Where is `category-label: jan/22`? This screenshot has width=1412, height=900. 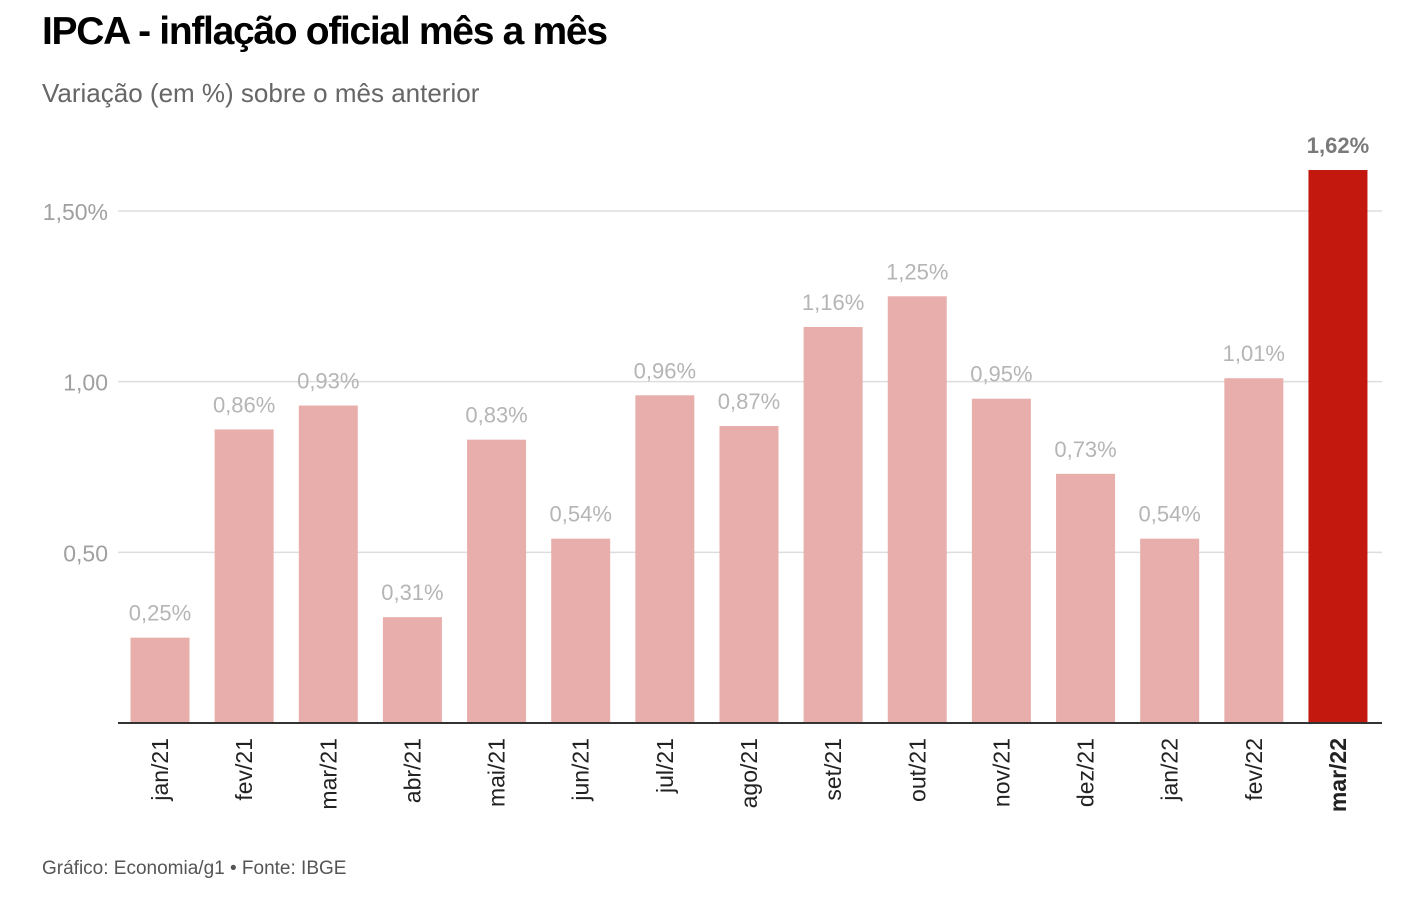
category-label: jan/22 is located at coordinates (1170, 770).